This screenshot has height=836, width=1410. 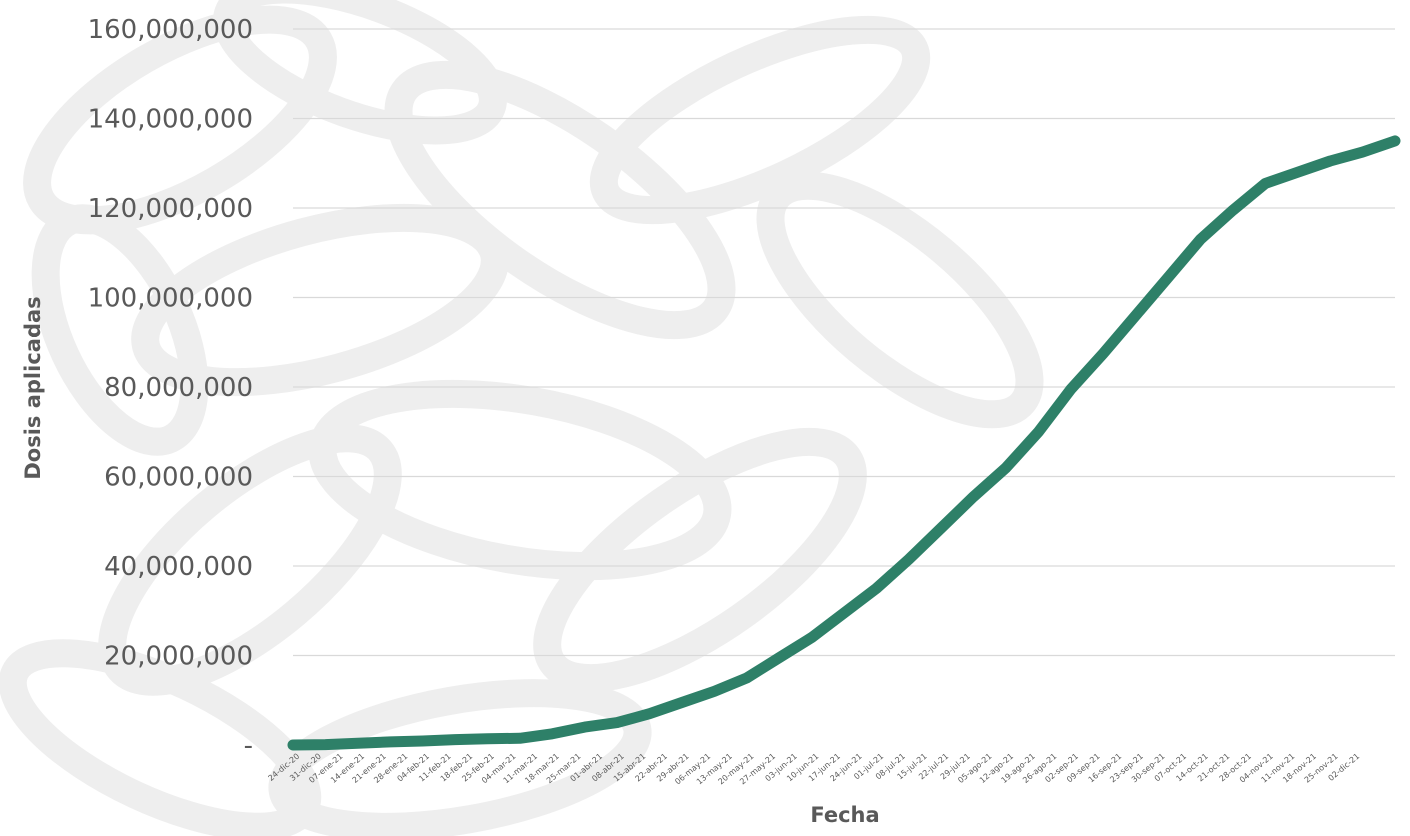 I want to click on y-tick-label: 120,000,000, so click(x=170, y=209).